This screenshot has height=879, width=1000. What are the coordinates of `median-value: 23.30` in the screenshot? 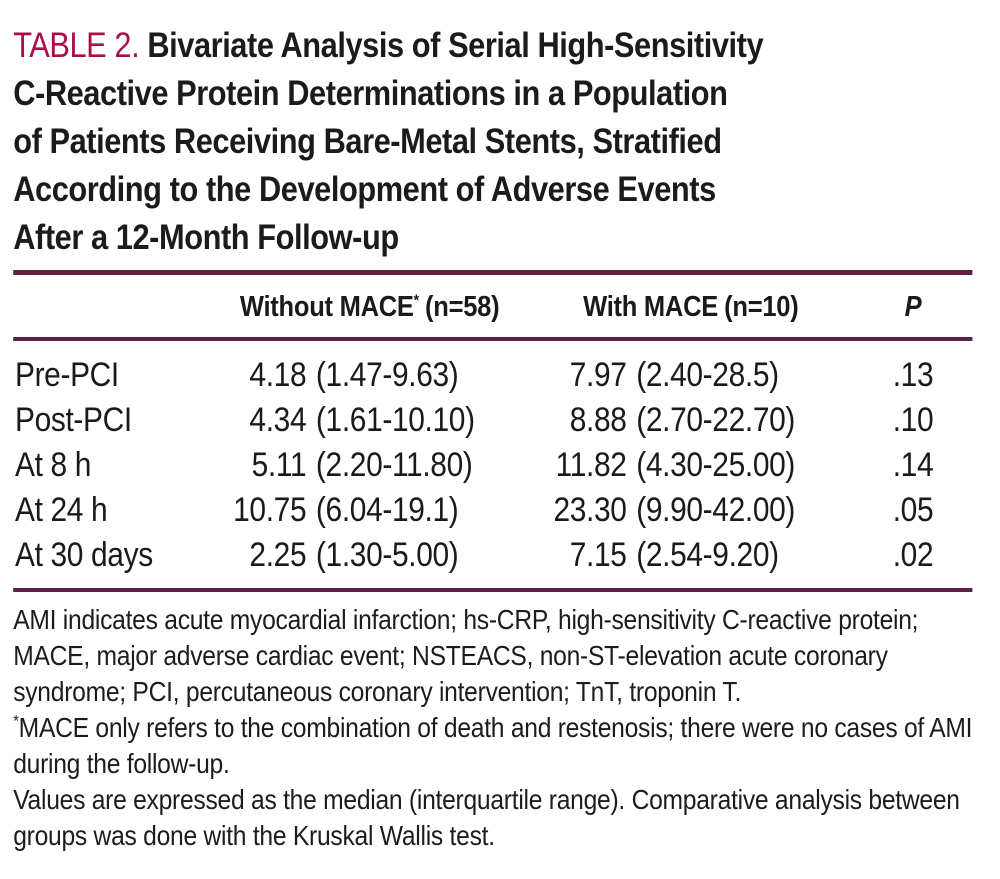 It's located at (590, 510).